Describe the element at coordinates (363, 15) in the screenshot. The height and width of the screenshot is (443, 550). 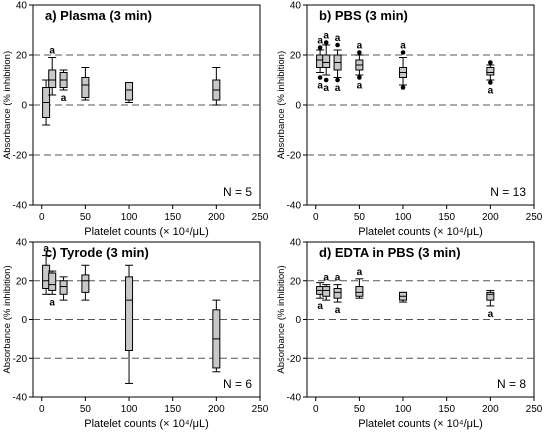
I see `panel-title: b) PBS (3 min)` at that location.